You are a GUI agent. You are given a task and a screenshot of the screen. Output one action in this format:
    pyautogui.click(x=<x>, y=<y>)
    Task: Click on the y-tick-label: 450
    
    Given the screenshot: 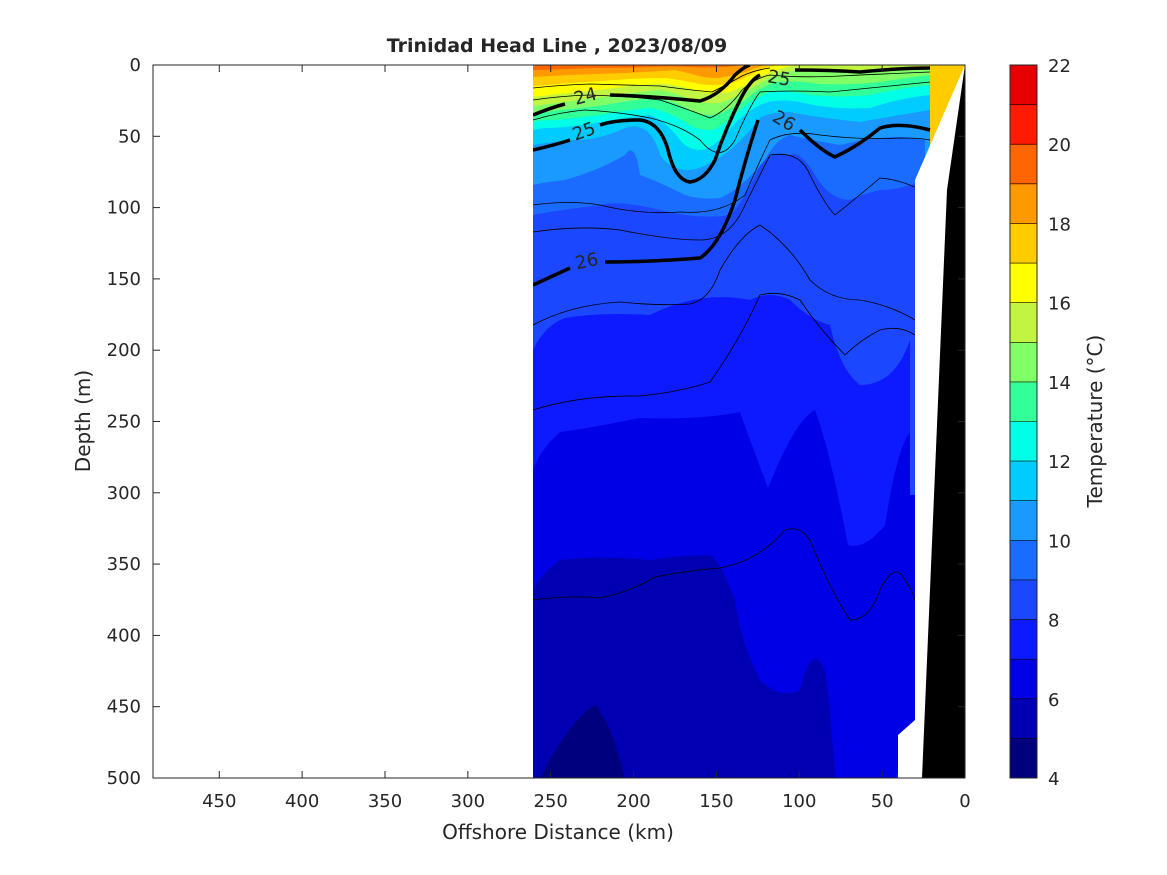 What is the action you would take?
    pyautogui.click(x=124, y=707)
    